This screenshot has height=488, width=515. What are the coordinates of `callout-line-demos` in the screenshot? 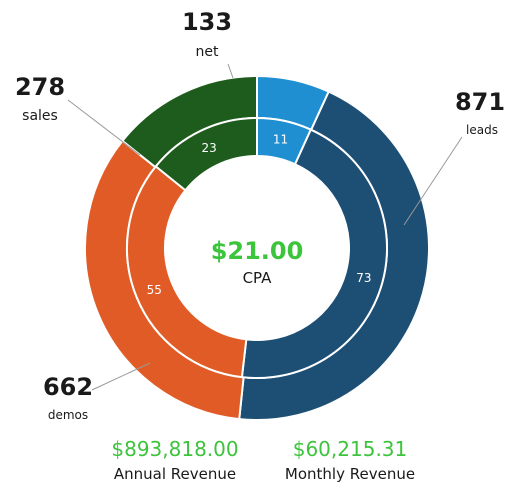 It's located at (121, 376).